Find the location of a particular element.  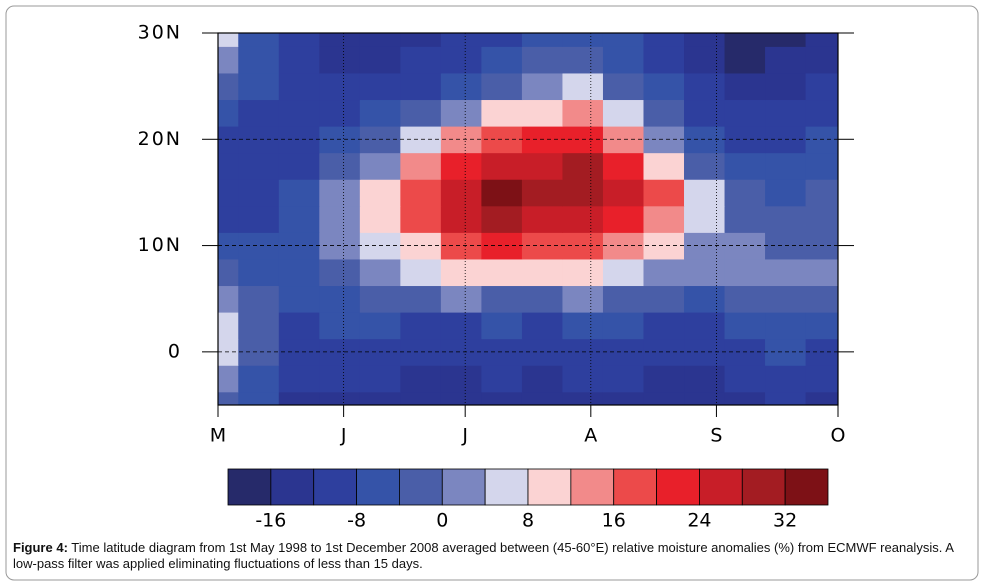

colorbar-label: 8 is located at coordinates (528, 521).